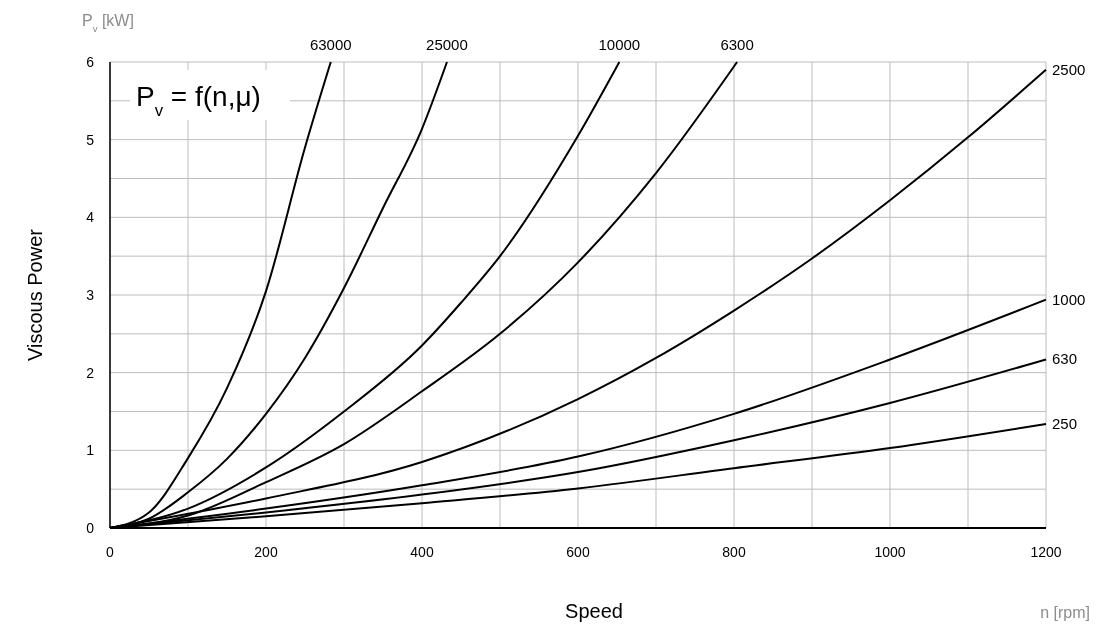 This screenshot has height=628, width=1104. I want to click on text: P$_{v}$ [kW], so click(108, 23).